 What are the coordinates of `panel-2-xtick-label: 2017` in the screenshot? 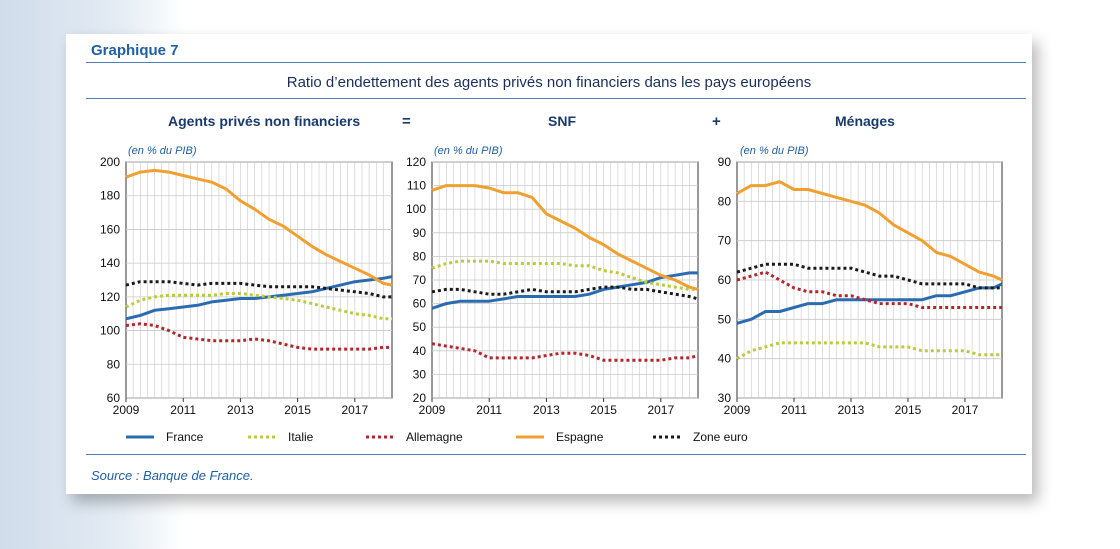 It's located at (660, 410).